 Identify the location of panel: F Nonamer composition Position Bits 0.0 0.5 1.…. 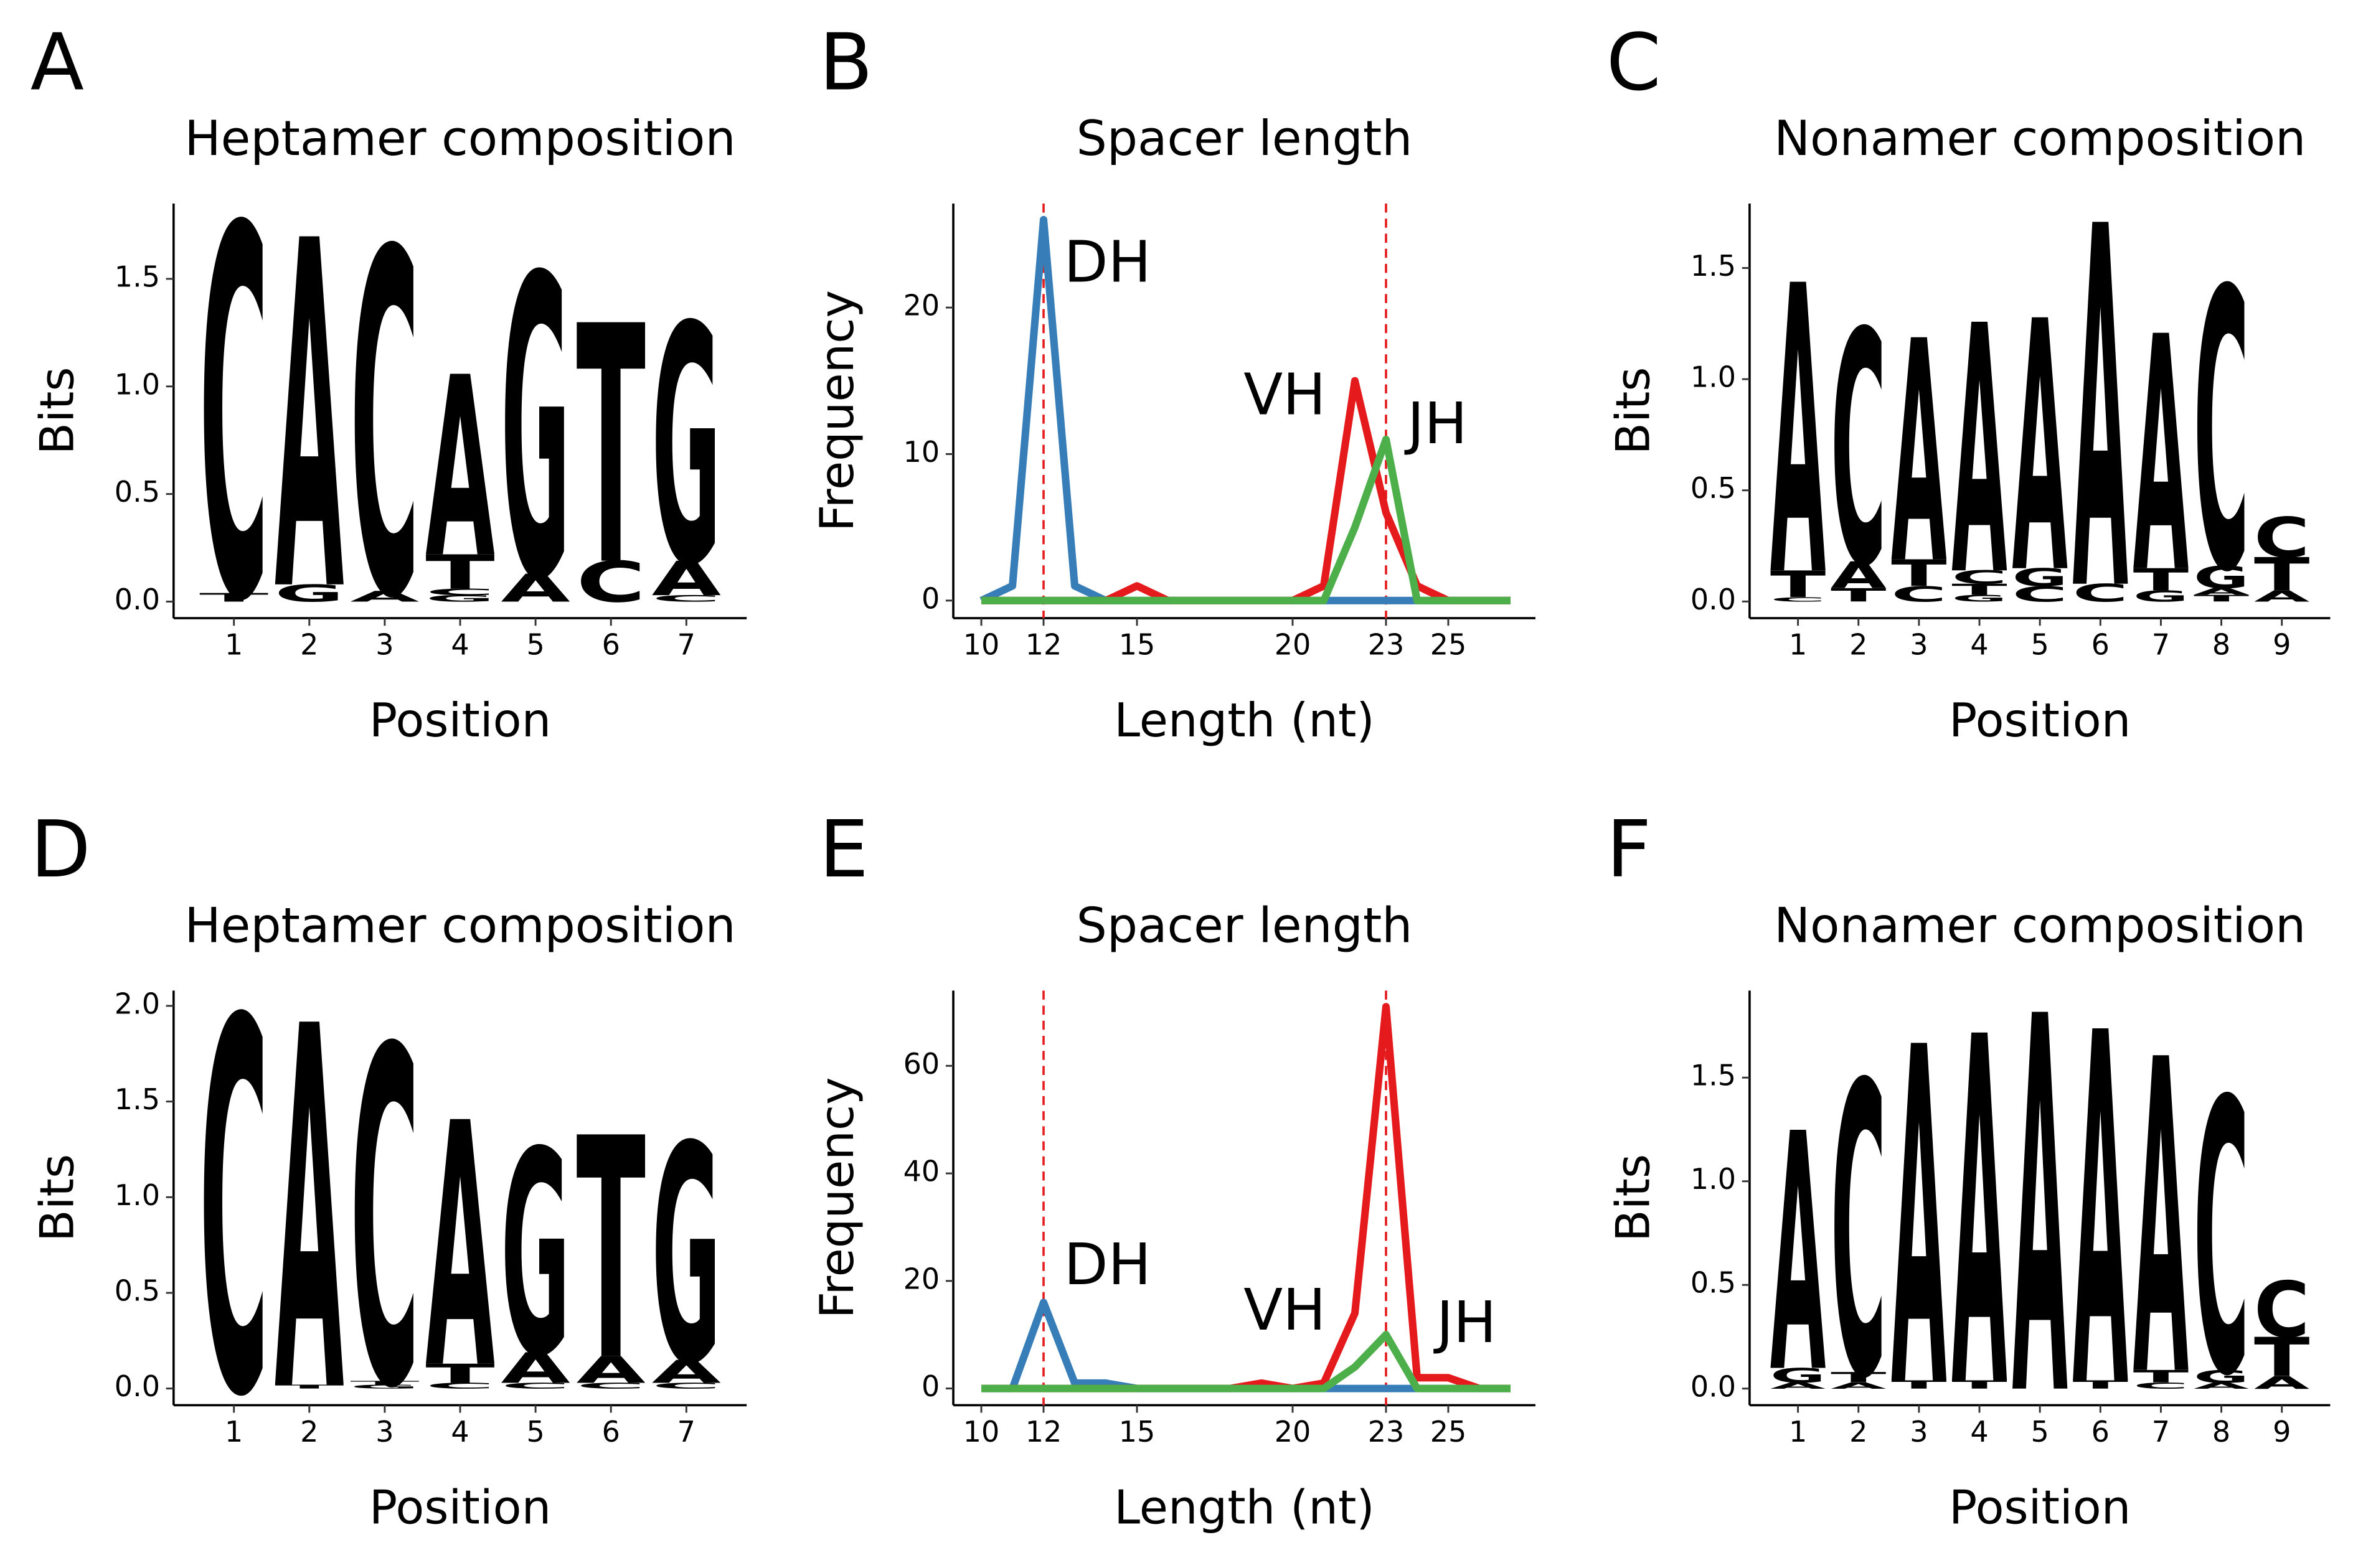
(1968, 1169).